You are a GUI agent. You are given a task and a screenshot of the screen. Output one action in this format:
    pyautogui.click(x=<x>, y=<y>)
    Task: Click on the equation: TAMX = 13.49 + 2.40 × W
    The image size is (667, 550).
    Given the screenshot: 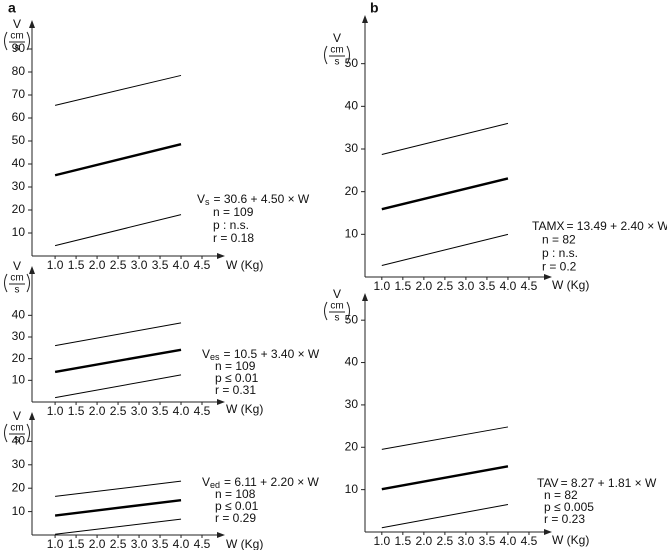 What is the action you would take?
    pyautogui.click(x=599, y=226)
    